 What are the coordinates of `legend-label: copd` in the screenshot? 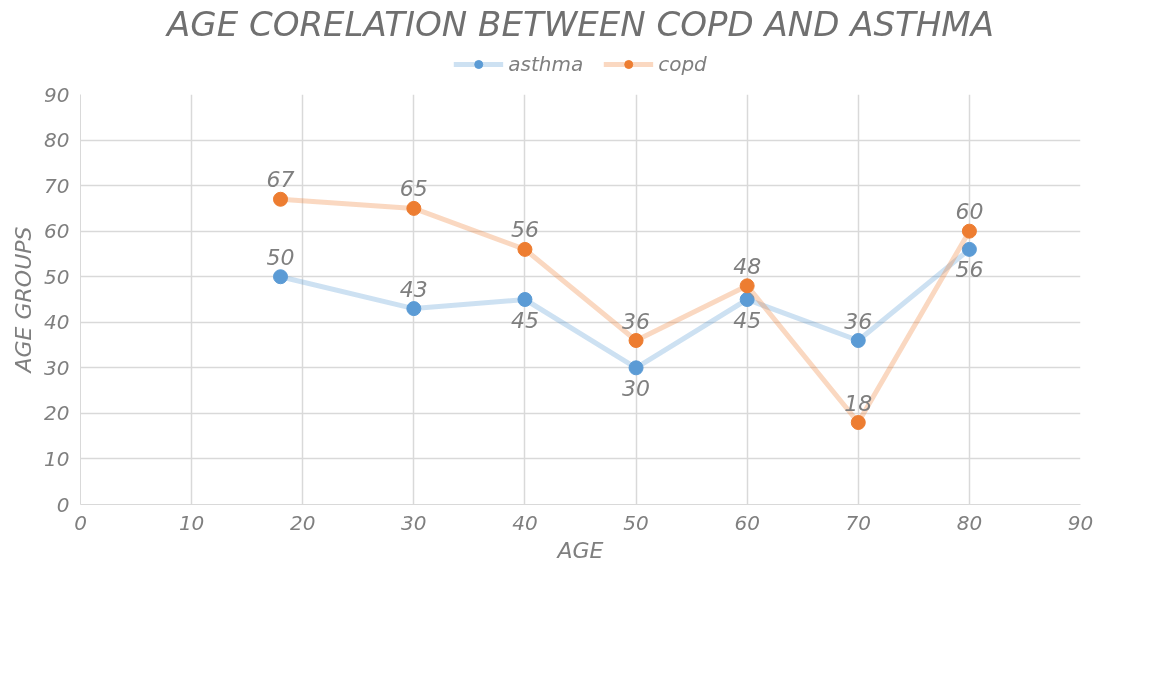 It's located at (682, 64).